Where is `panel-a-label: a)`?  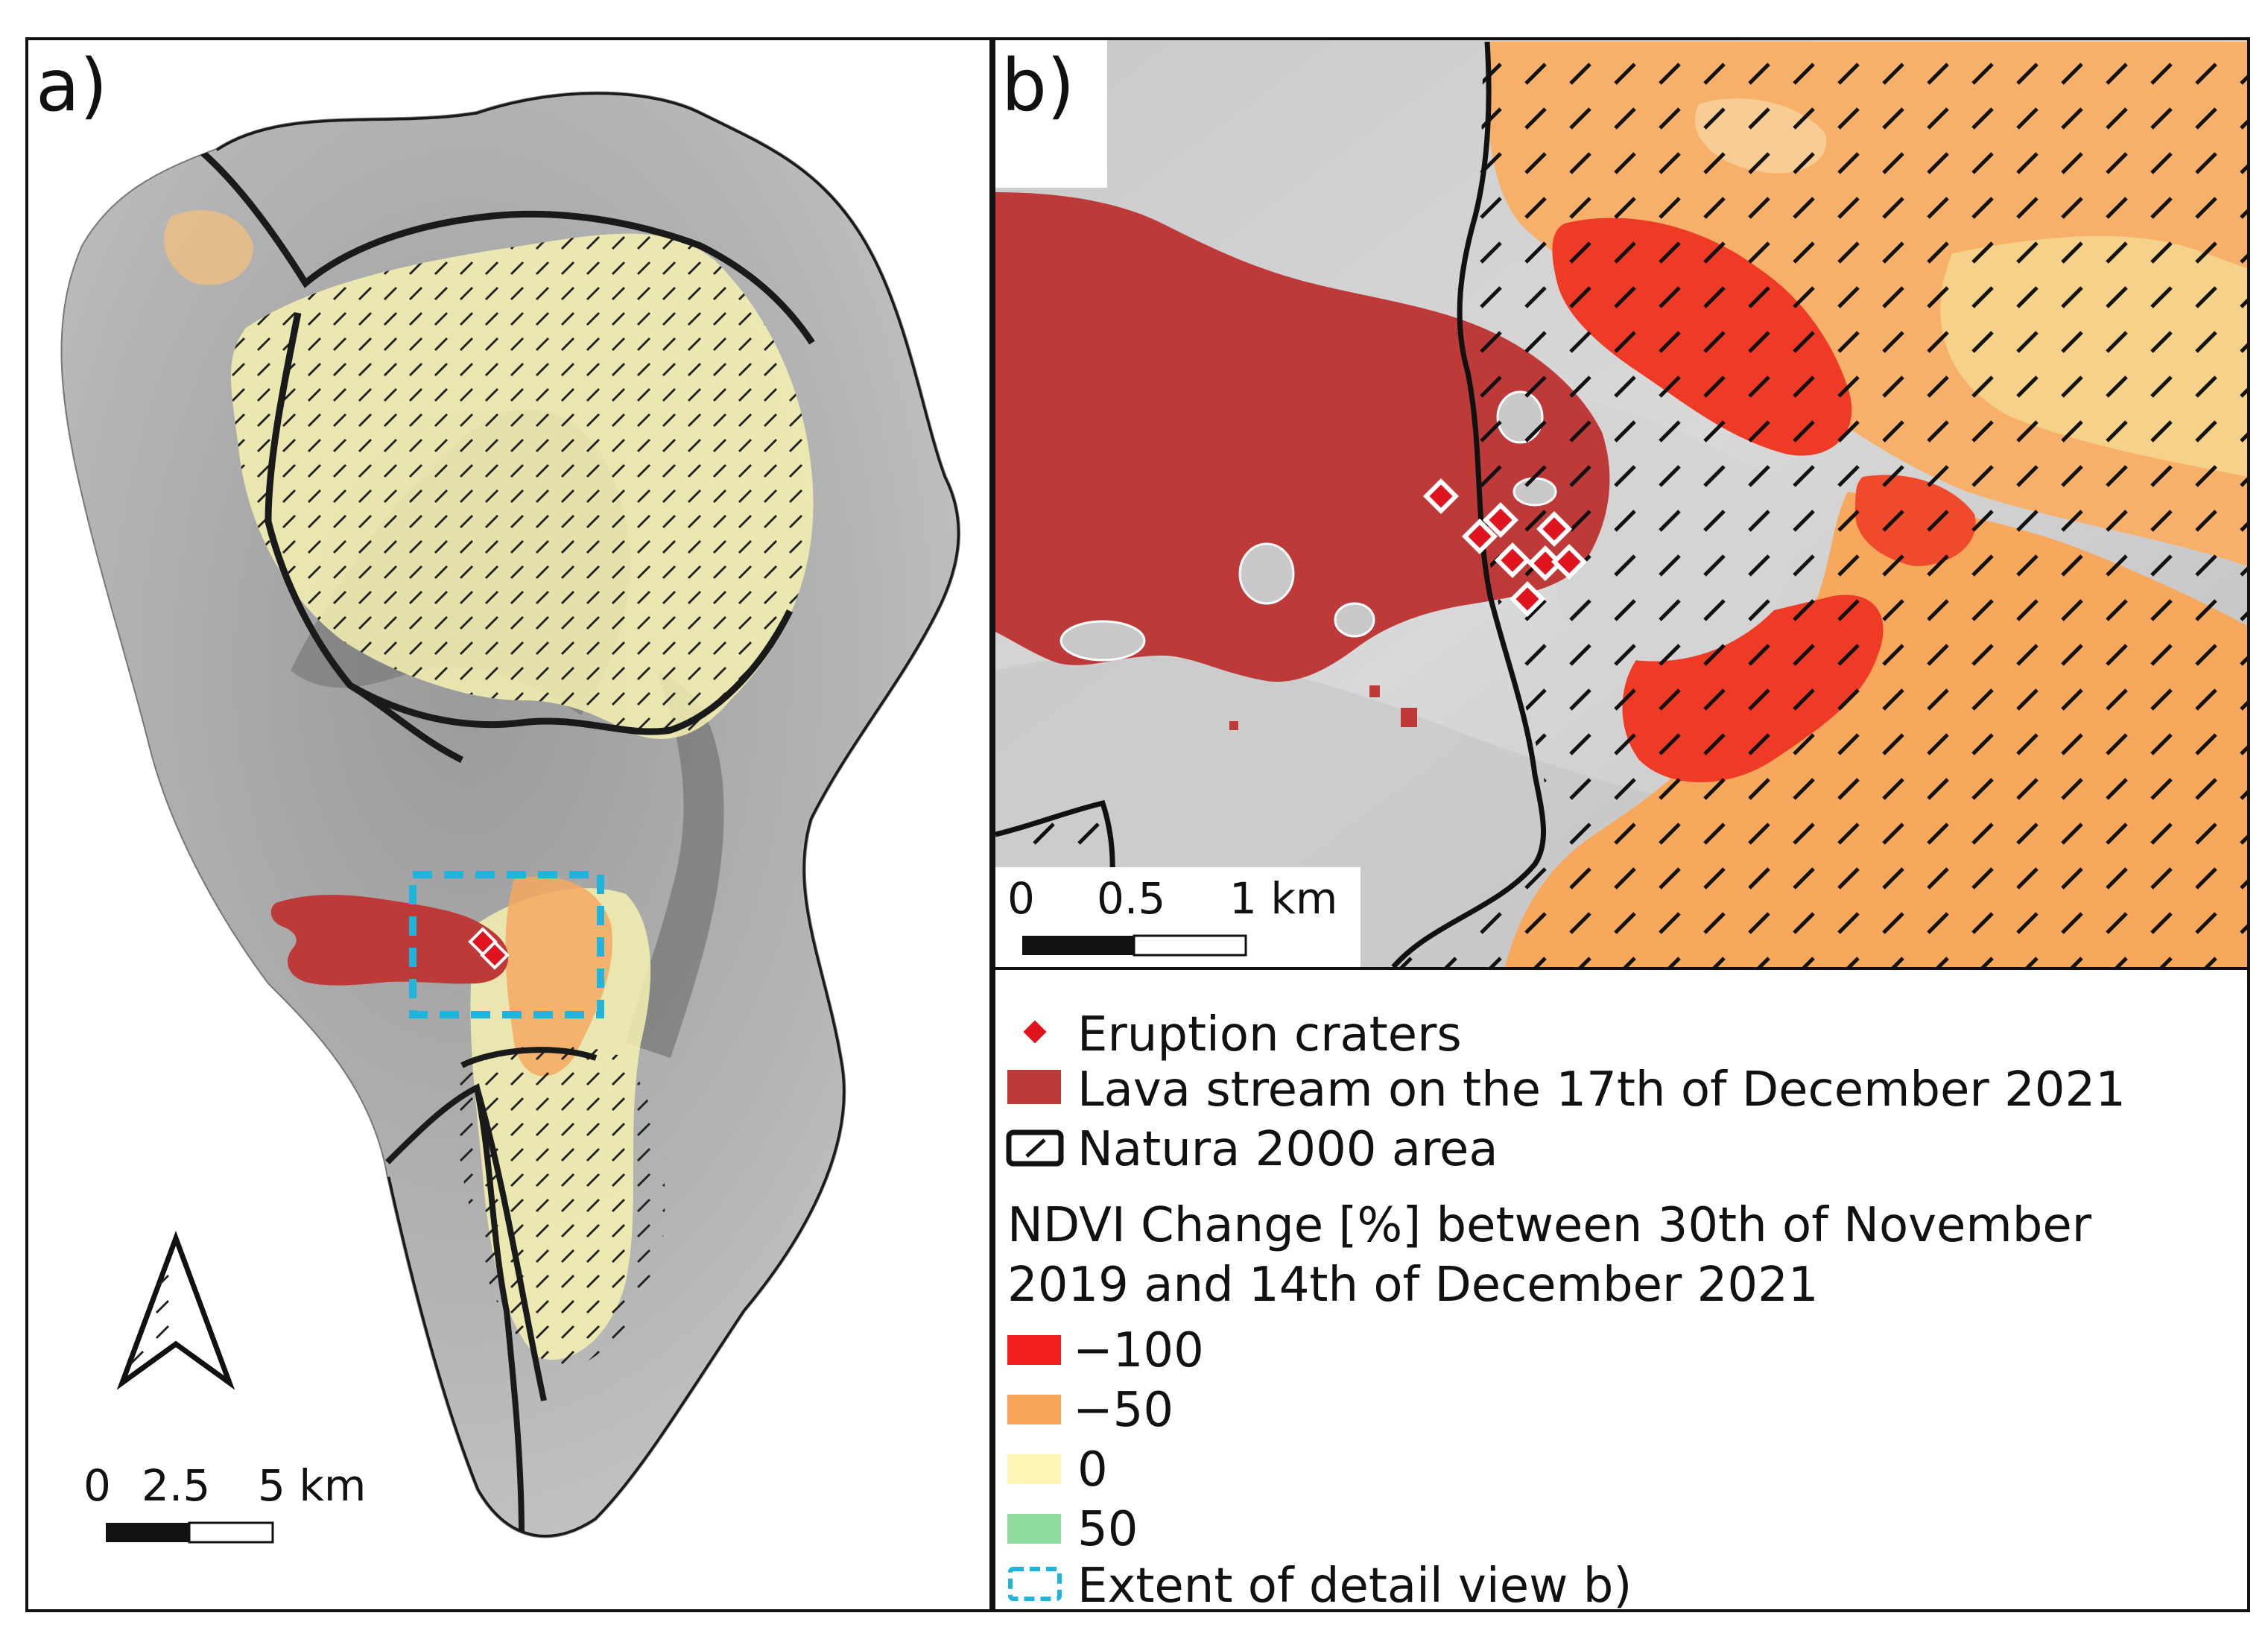 panel-a-label: a) is located at coordinates (72, 85).